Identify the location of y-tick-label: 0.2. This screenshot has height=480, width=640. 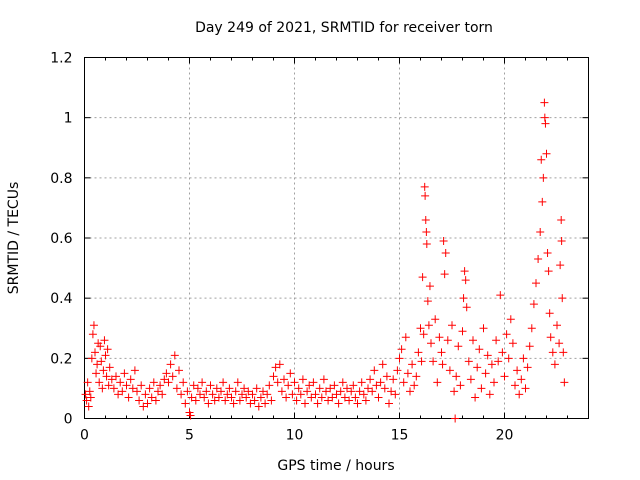
(61, 359).